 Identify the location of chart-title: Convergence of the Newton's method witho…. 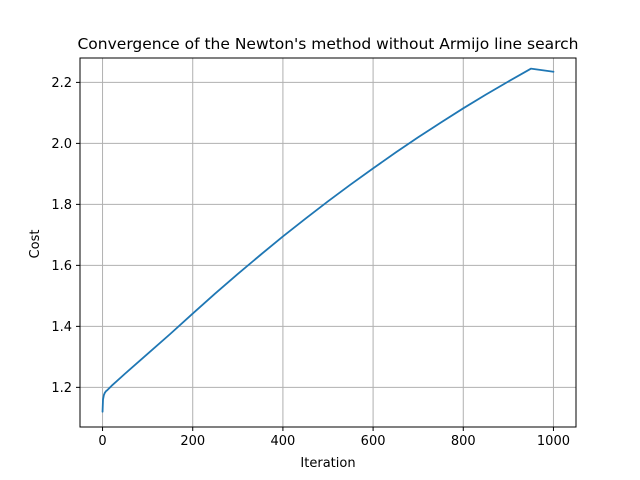
(327, 44).